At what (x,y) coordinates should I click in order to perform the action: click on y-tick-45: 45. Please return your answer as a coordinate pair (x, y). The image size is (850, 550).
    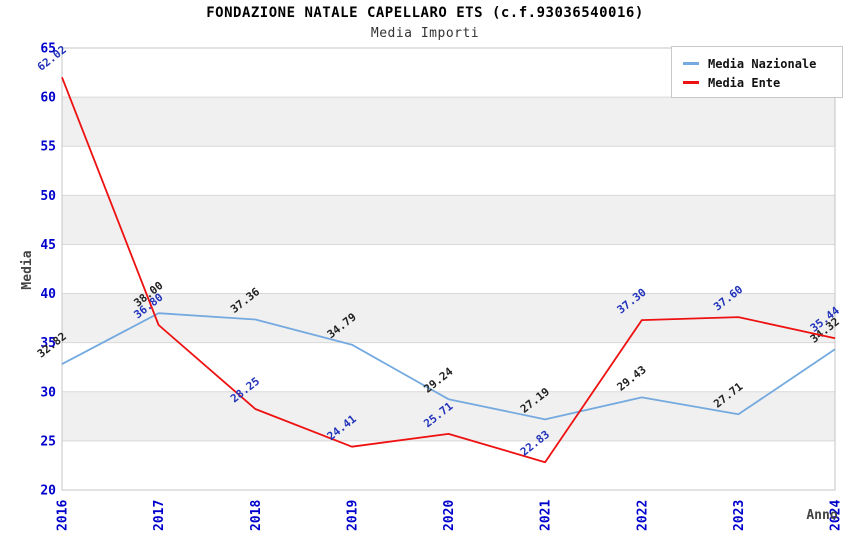
    Looking at the image, I should click on (48, 245).